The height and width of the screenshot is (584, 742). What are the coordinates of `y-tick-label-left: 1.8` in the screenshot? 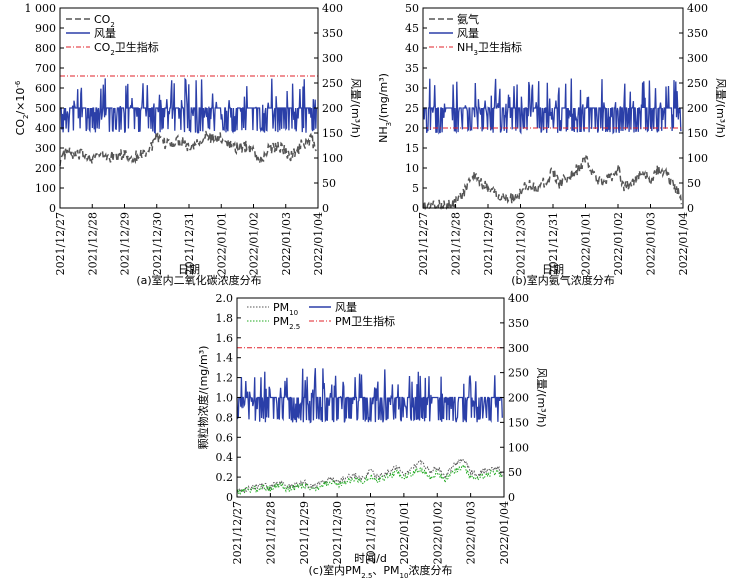 It's located at (225, 318).